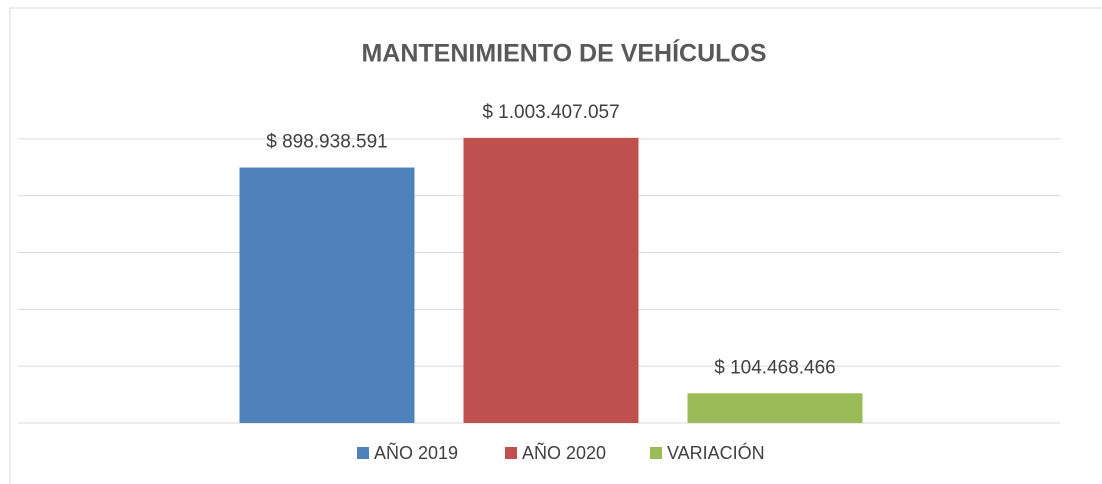 This screenshot has width=1102, height=484. I want to click on data-label: $ 898.938.591, so click(327, 142).